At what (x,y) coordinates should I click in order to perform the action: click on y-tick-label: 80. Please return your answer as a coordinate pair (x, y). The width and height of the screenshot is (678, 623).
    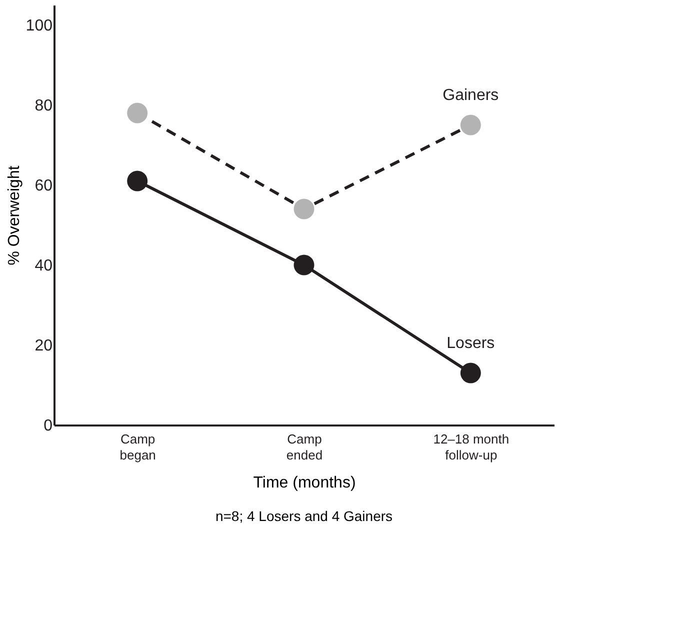
    Looking at the image, I should click on (43, 106).